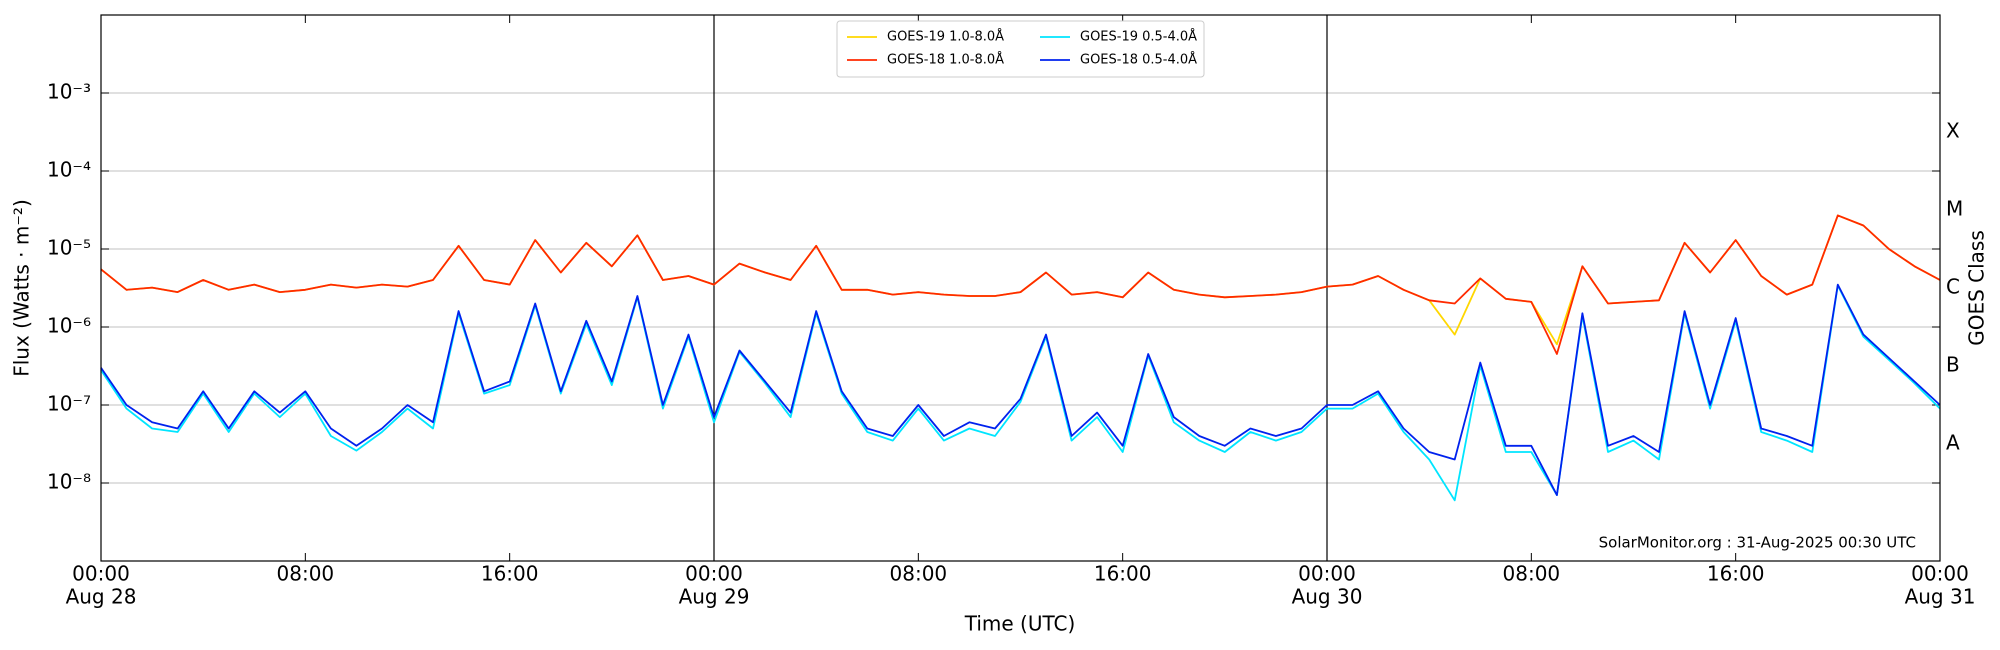  I want to click on class-label: C, so click(1953, 287).